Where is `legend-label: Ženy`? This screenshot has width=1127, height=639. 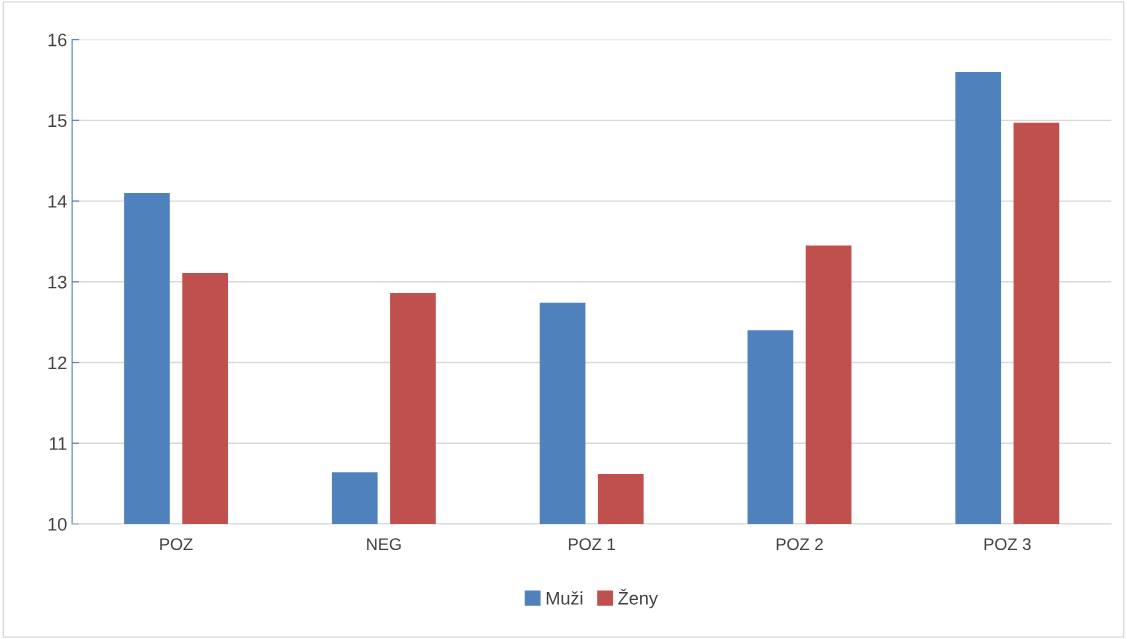 legend-label: Ženy is located at coordinates (638, 598).